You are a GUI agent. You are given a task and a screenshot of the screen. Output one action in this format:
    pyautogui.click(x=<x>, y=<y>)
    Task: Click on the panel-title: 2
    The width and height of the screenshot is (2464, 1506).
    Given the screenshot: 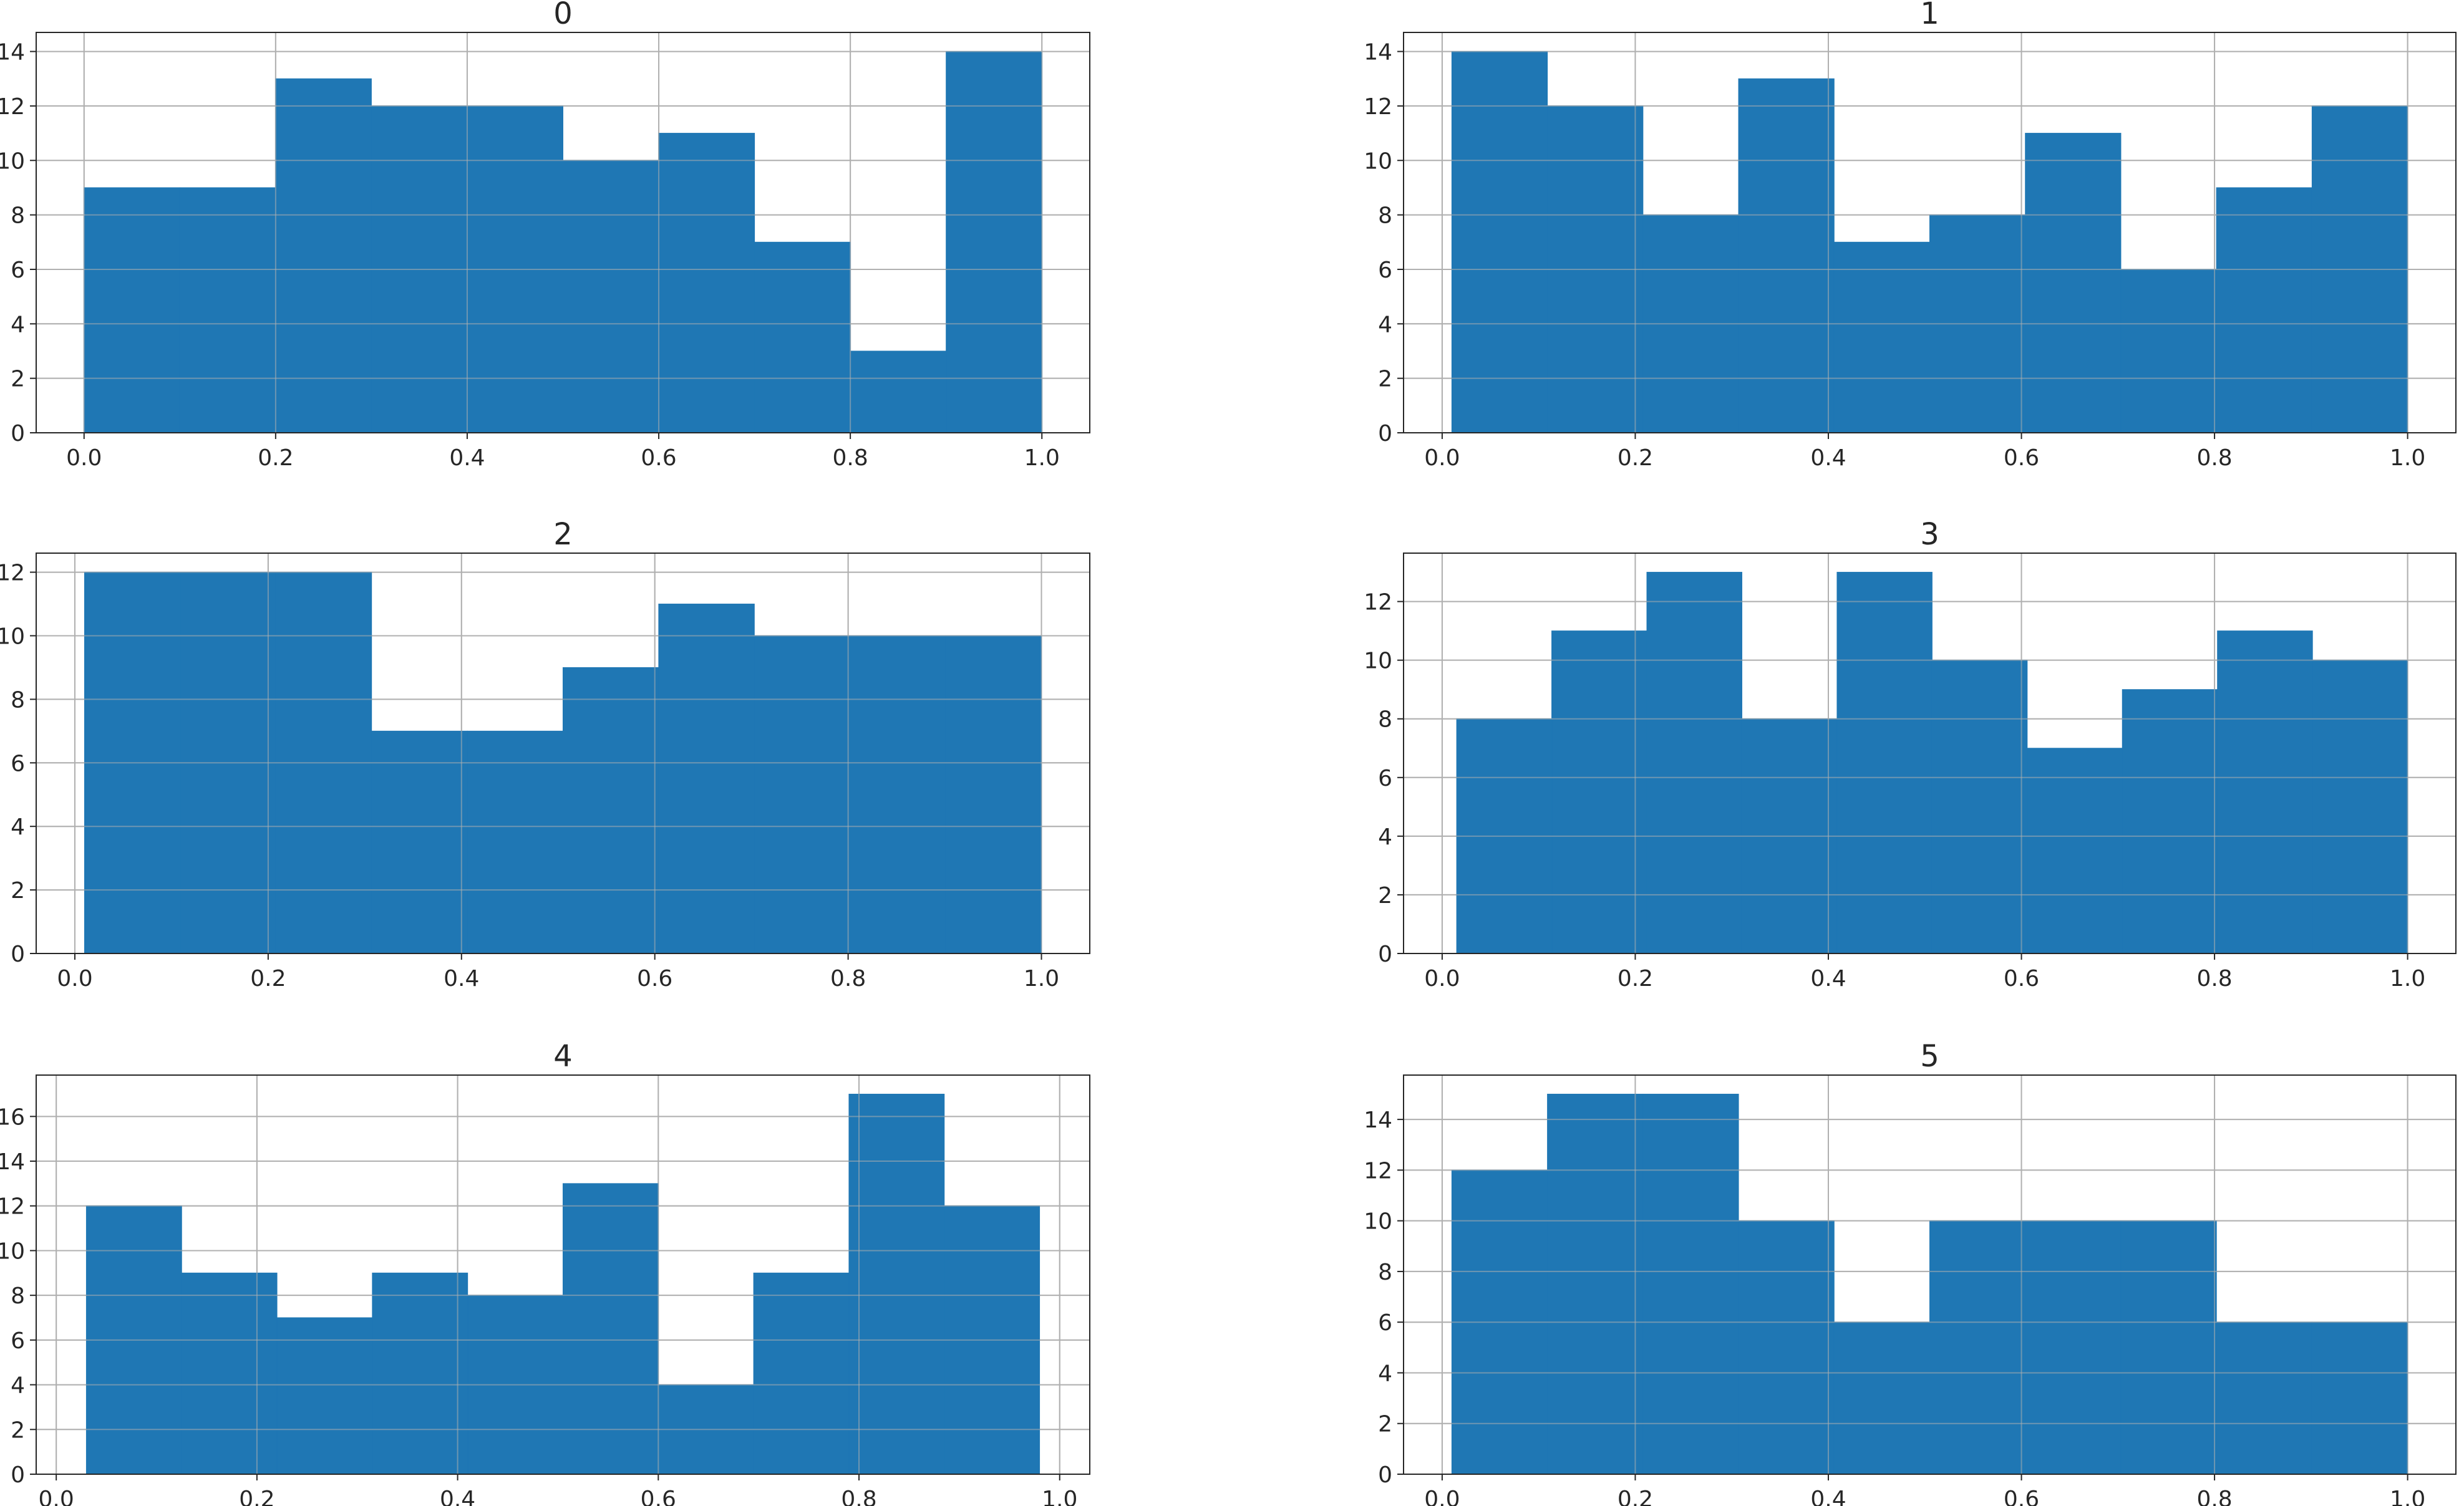 What is the action you would take?
    pyautogui.click(x=563, y=534)
    